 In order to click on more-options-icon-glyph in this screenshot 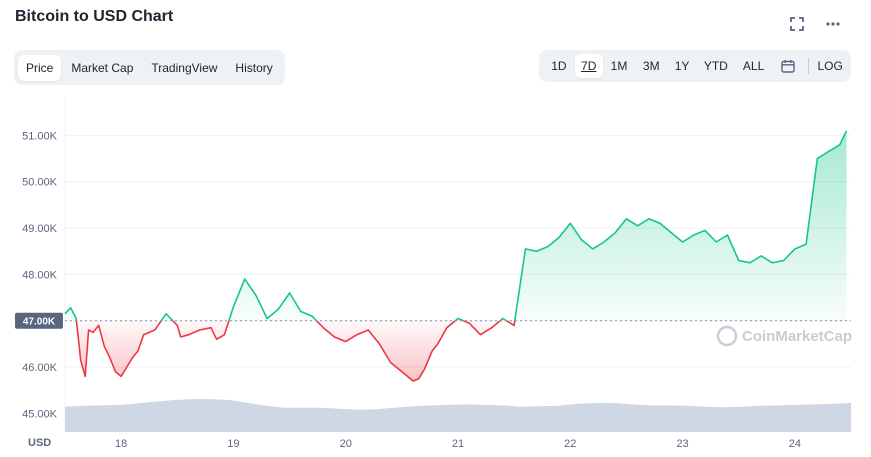, I will do `click(833, 24)`.